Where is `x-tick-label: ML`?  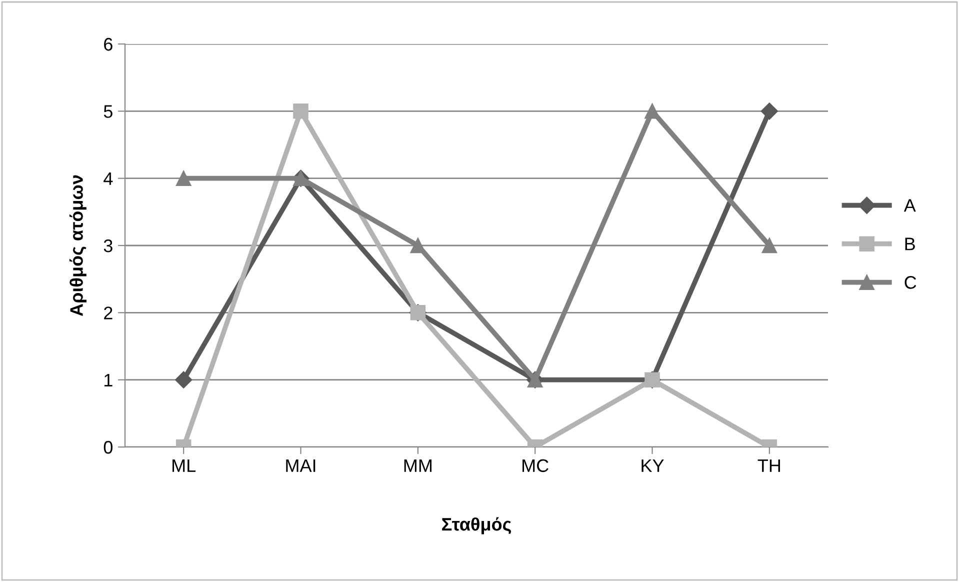
x-tick-label: ML is located at coordinates (184, 465).